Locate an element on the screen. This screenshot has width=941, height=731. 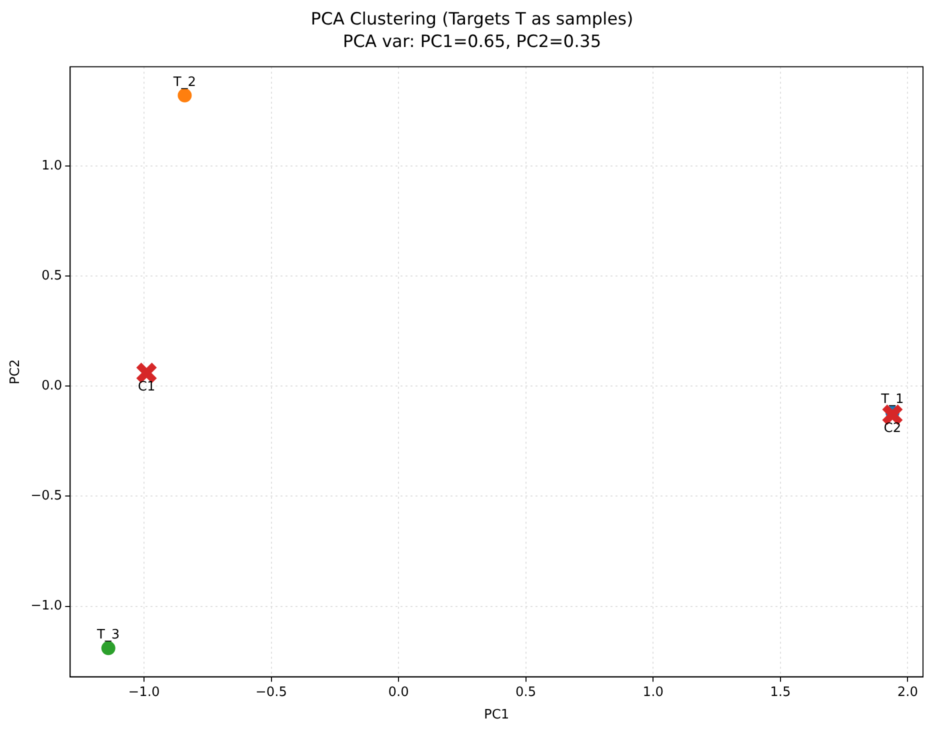
x-tick-label: 1.0 is located at coordinates (653, 692).